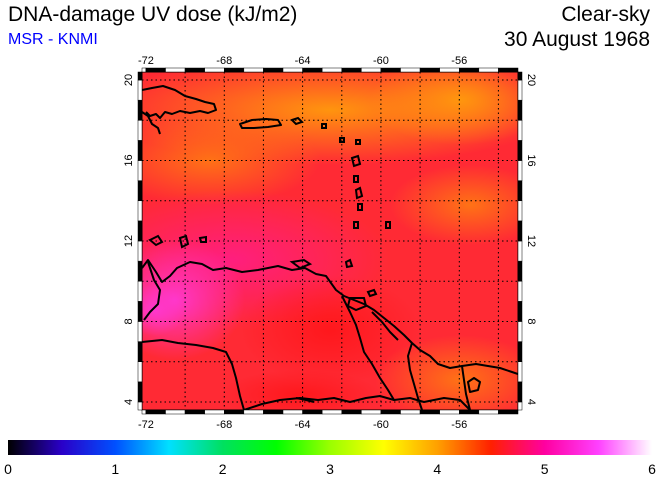  Describe the element at coordinates (531, 402) in the screenshot. I see `lat-tick-label-right: 4` at that location.